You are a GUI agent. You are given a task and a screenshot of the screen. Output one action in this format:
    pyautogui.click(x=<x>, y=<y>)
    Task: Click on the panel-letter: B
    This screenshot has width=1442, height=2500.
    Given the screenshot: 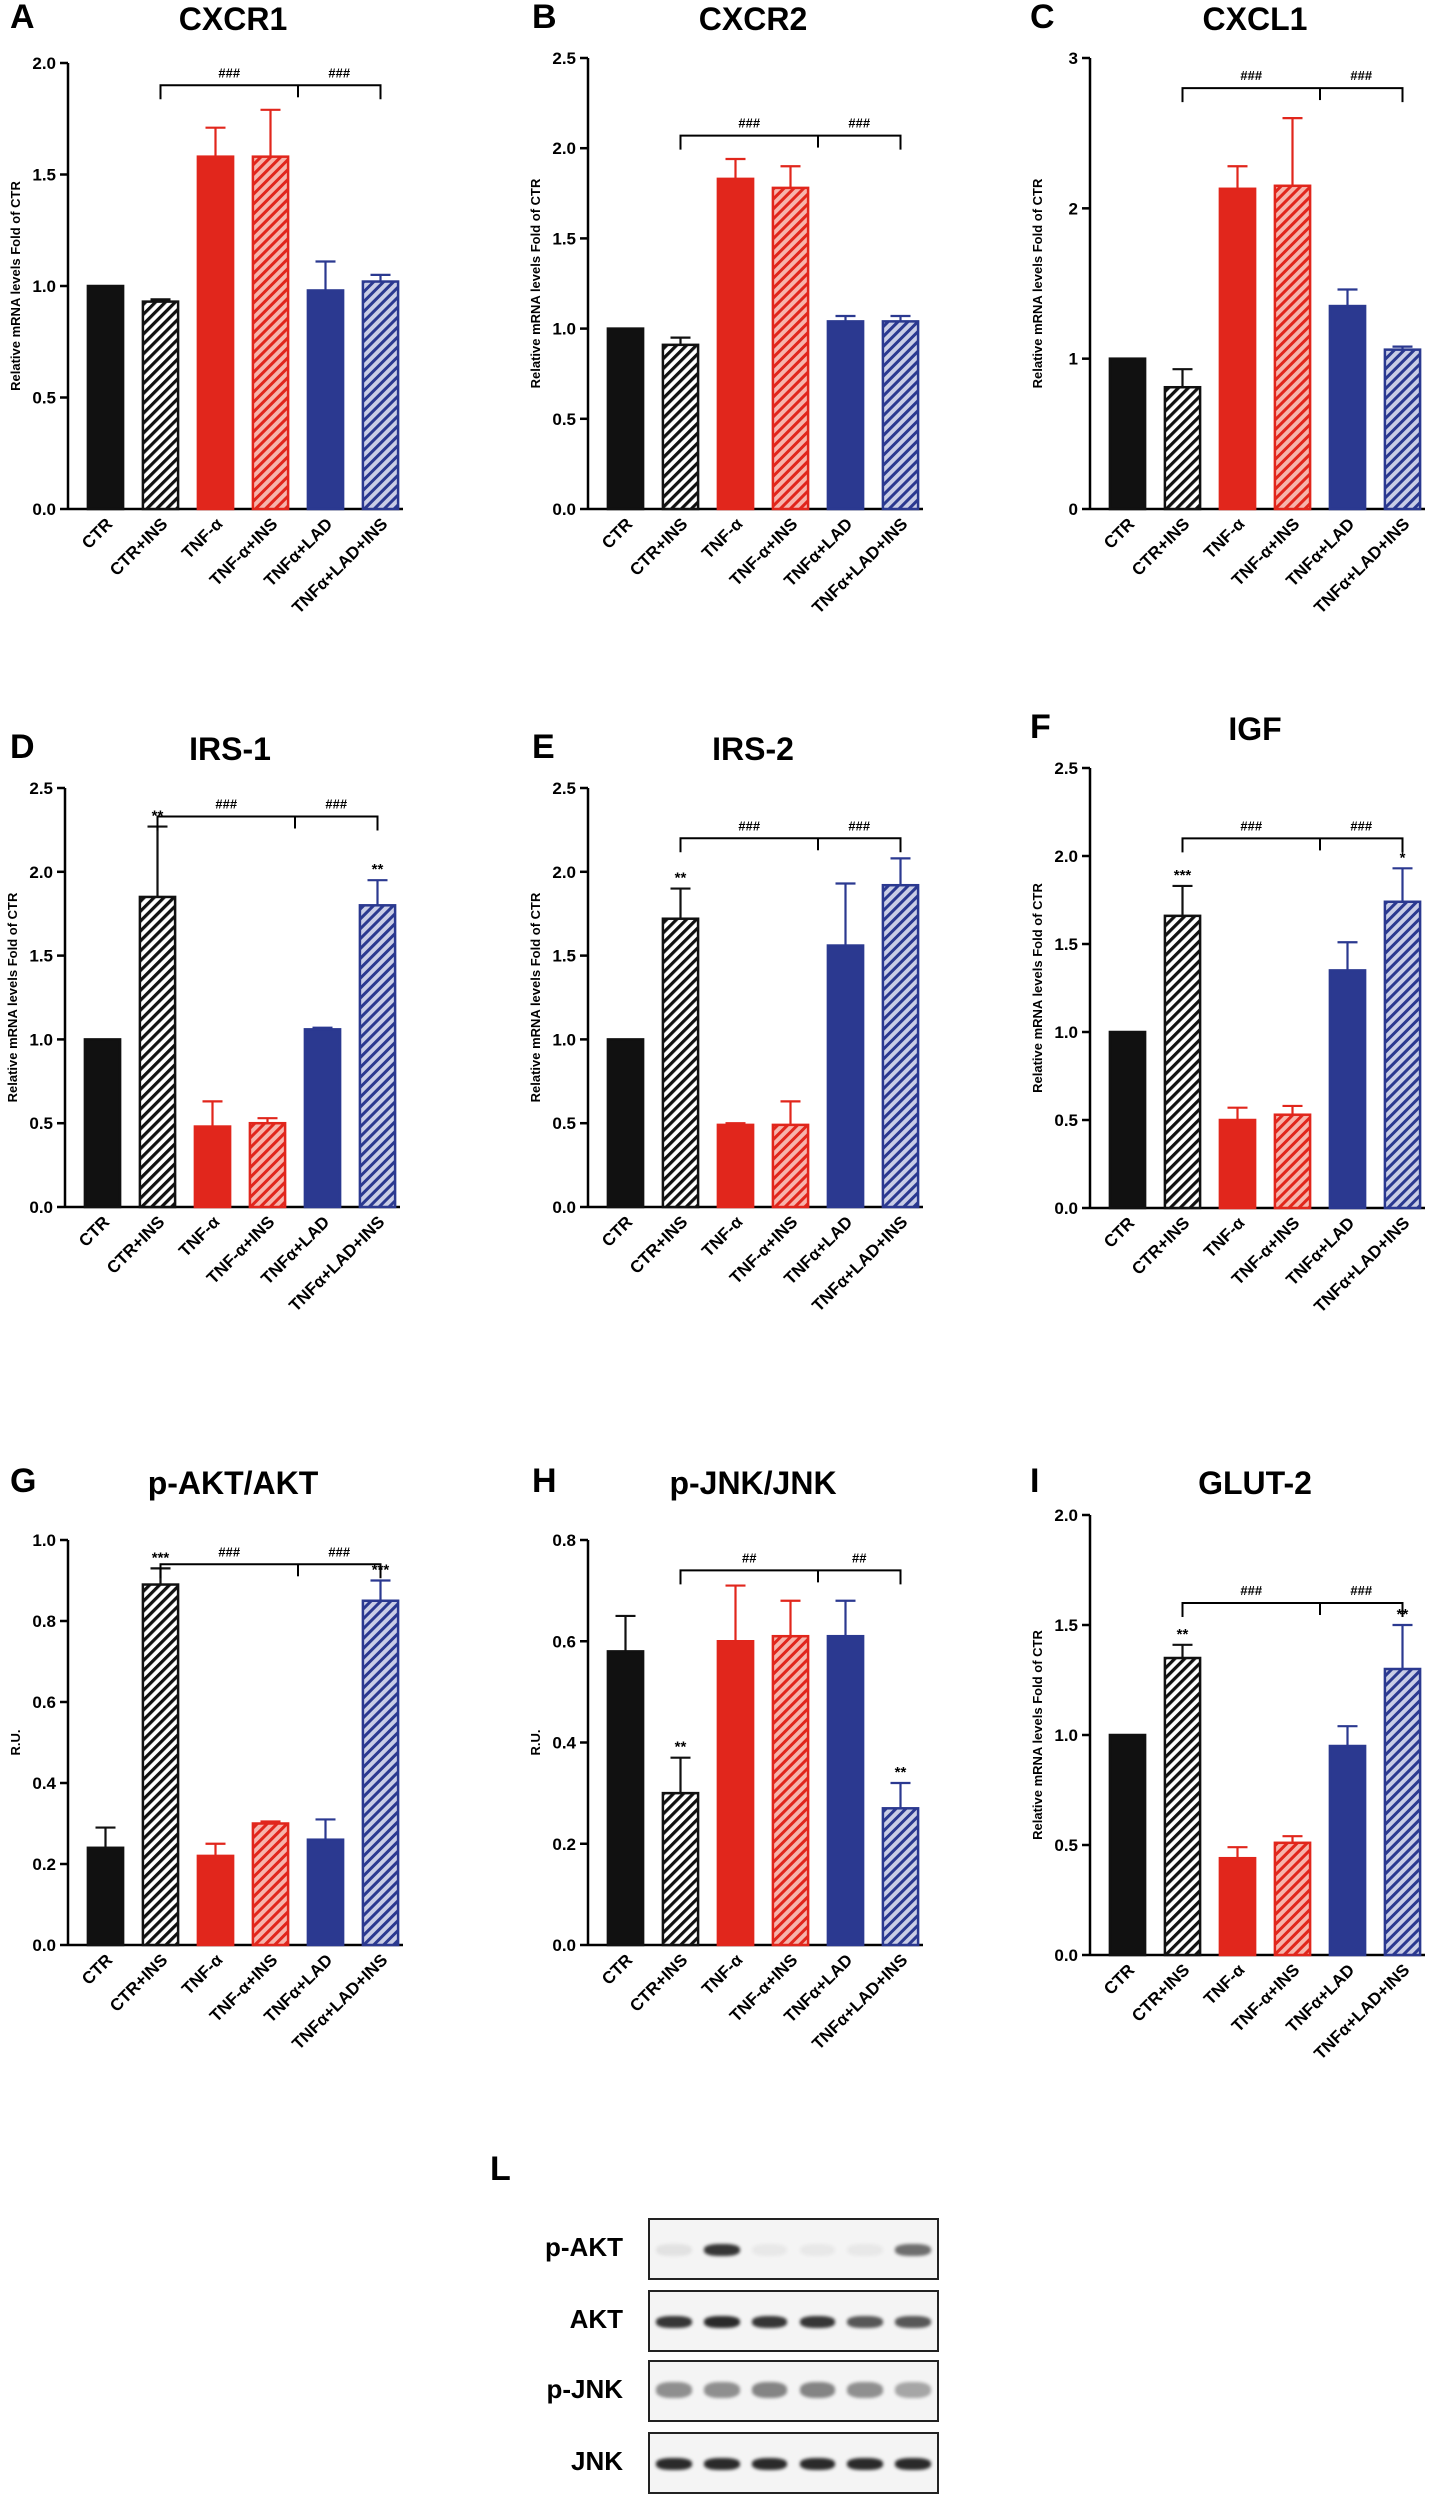 What is the action you would take?
    pyautogui.click(x=544, y=18)
    